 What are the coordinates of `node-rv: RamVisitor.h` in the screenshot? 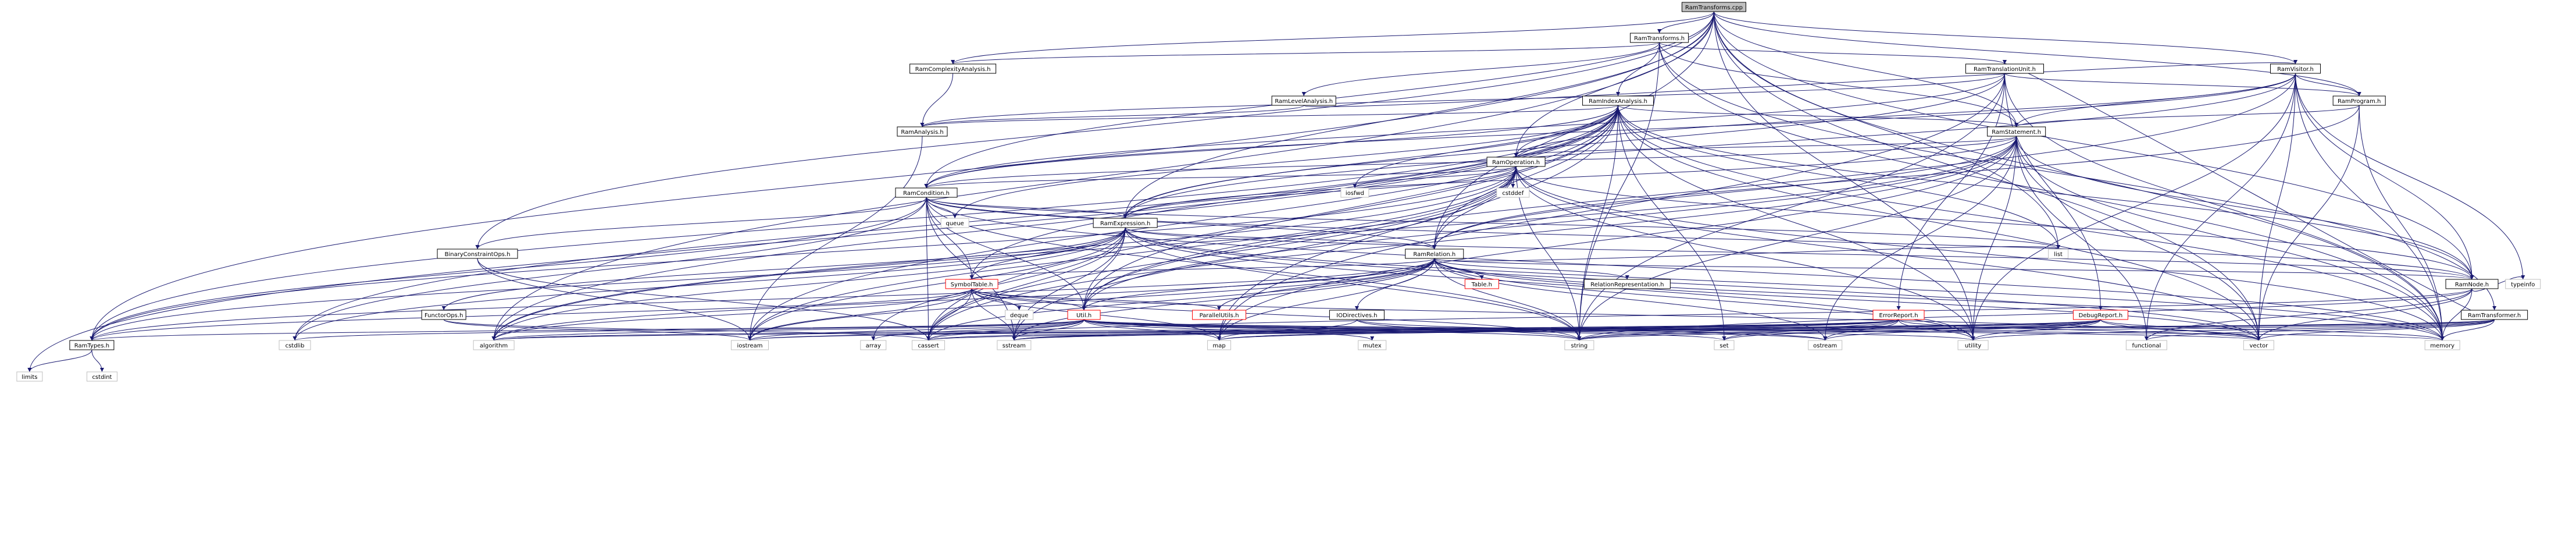 It's located at (2296, 68).